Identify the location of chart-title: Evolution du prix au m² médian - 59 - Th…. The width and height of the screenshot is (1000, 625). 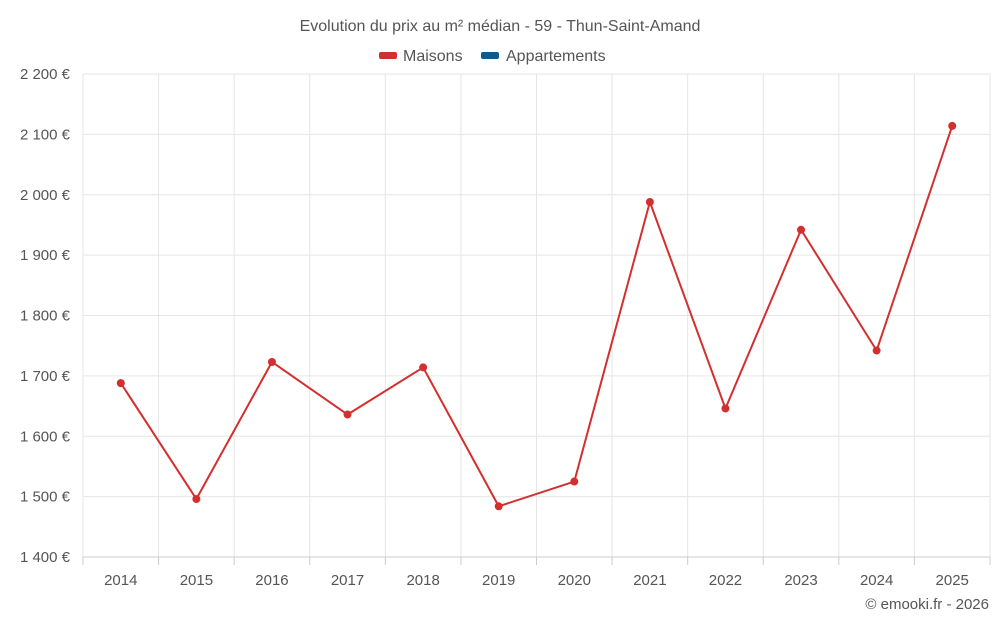
(500, 26).